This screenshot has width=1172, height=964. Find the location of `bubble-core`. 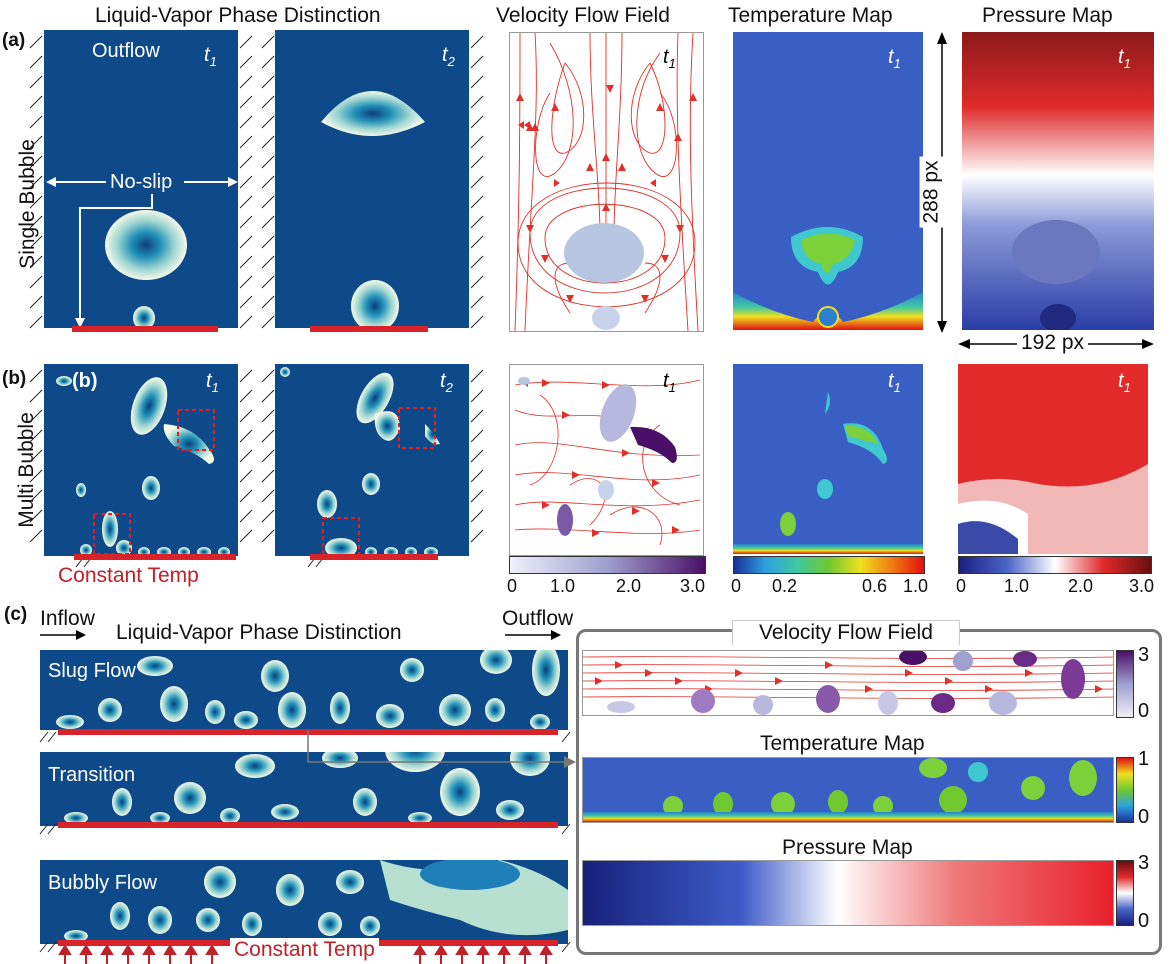

bubble-core is located at coordinates (470, 875).